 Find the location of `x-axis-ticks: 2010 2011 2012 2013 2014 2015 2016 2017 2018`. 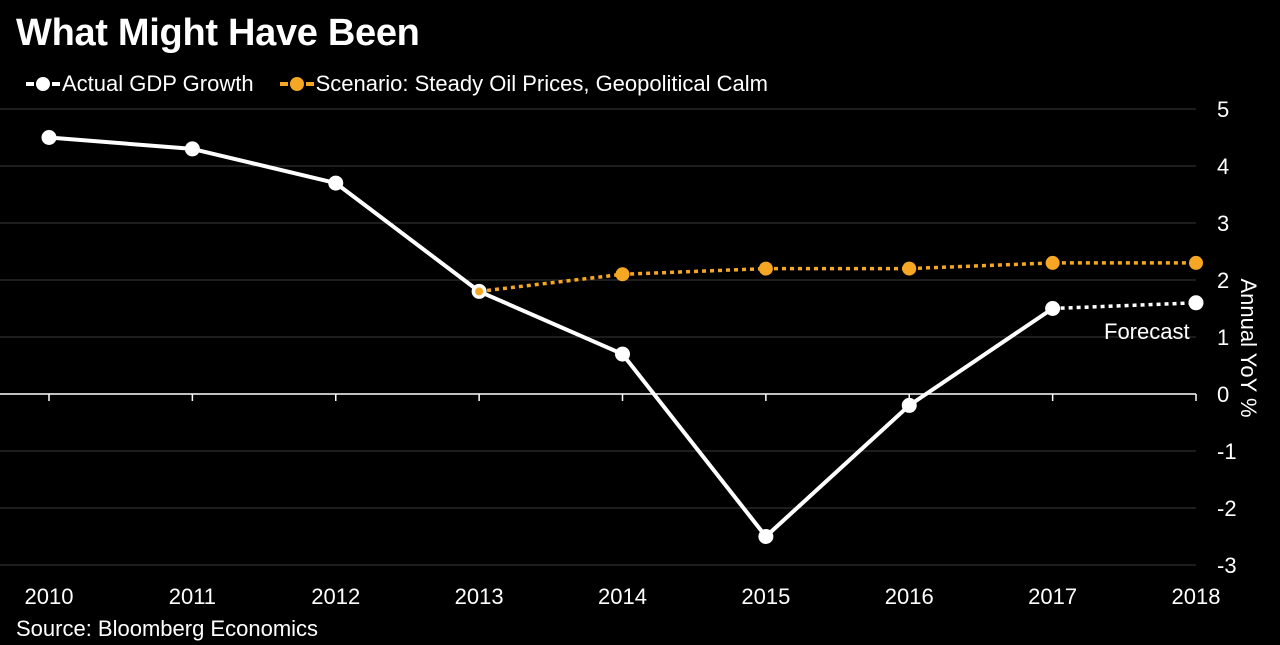

x-axis-ticks: 2010 2011 2012 2013 2014 2015 2016 2017 2018 is located at coordinates (623, 596).